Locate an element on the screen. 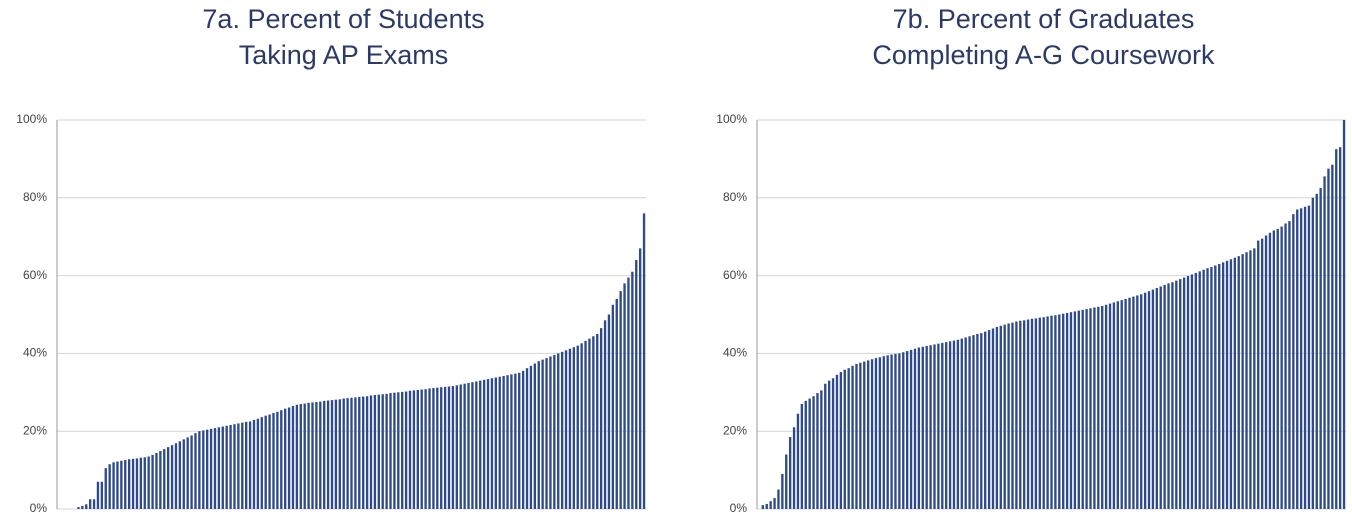 The image size is (1352, 514). chart-title: Completing A-G Coursework is located at coordinates (1043, 55).